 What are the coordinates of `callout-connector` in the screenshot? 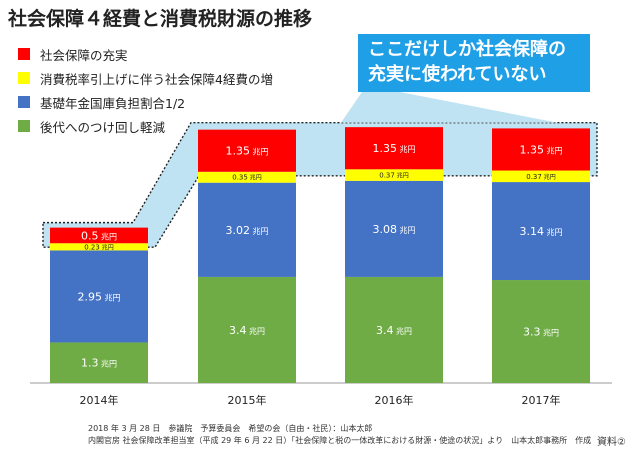 It's located at (449, 107).